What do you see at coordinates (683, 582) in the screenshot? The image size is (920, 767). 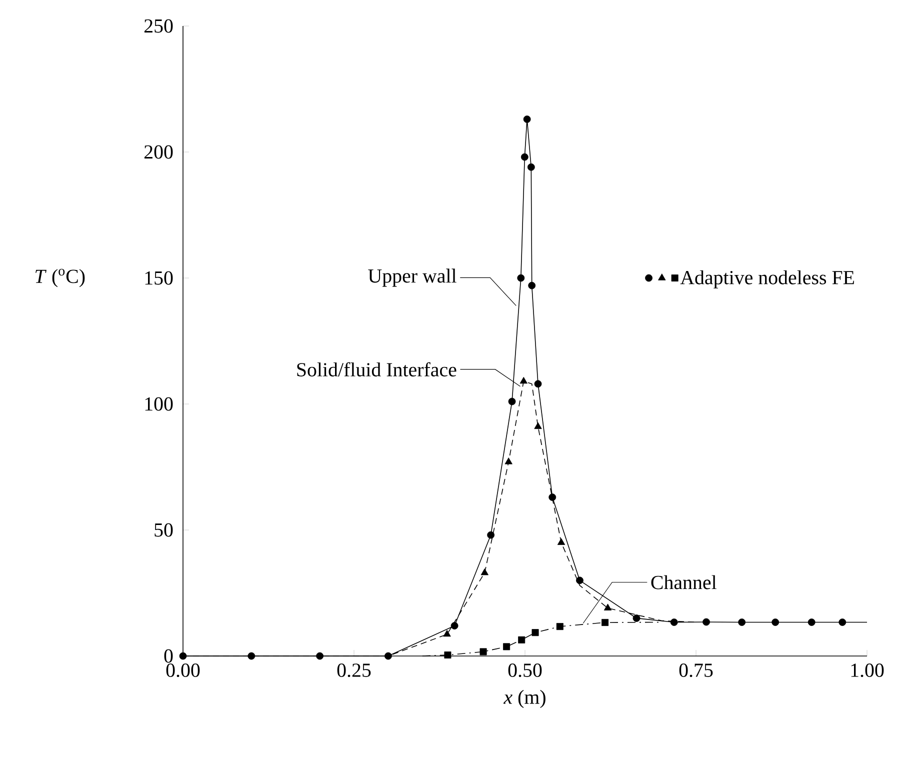 I see `annotation: Channel` at bounding box center [683, 582].